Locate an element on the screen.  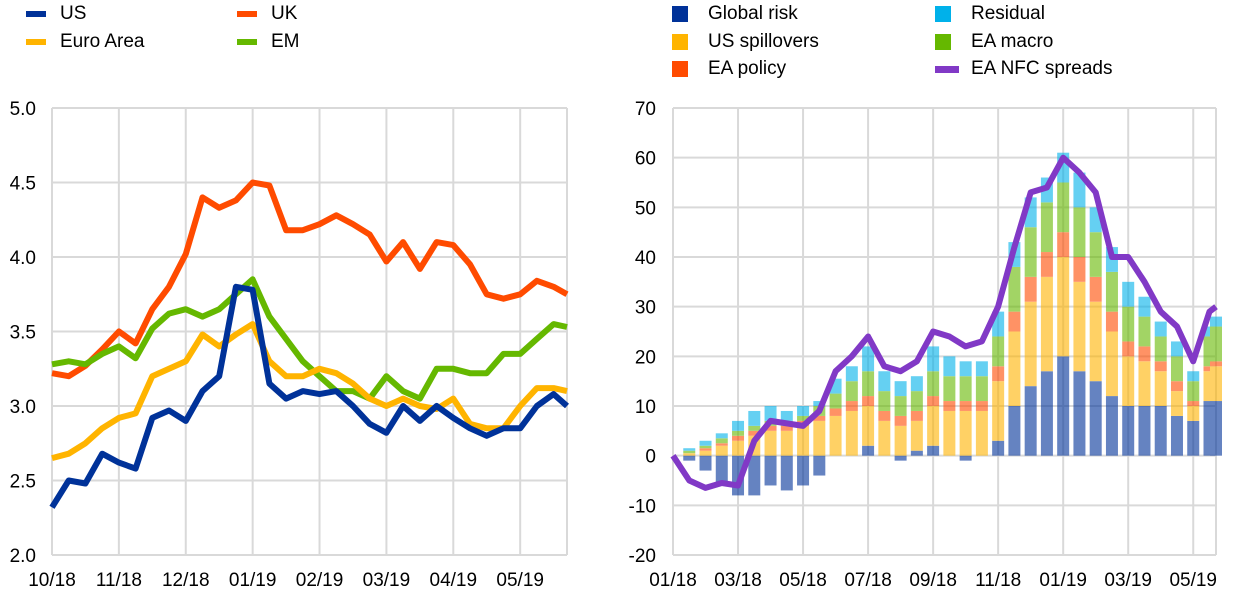
legend-swatch-us-spillovers is located at coordinates (680, 42).